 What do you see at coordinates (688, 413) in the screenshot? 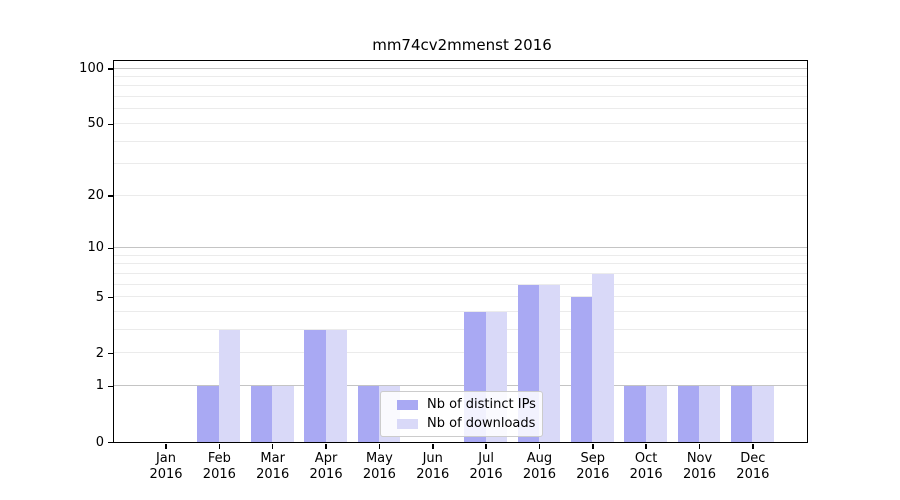
I see `bar-distinct-ips-nov` at bounding box center [688, 413].